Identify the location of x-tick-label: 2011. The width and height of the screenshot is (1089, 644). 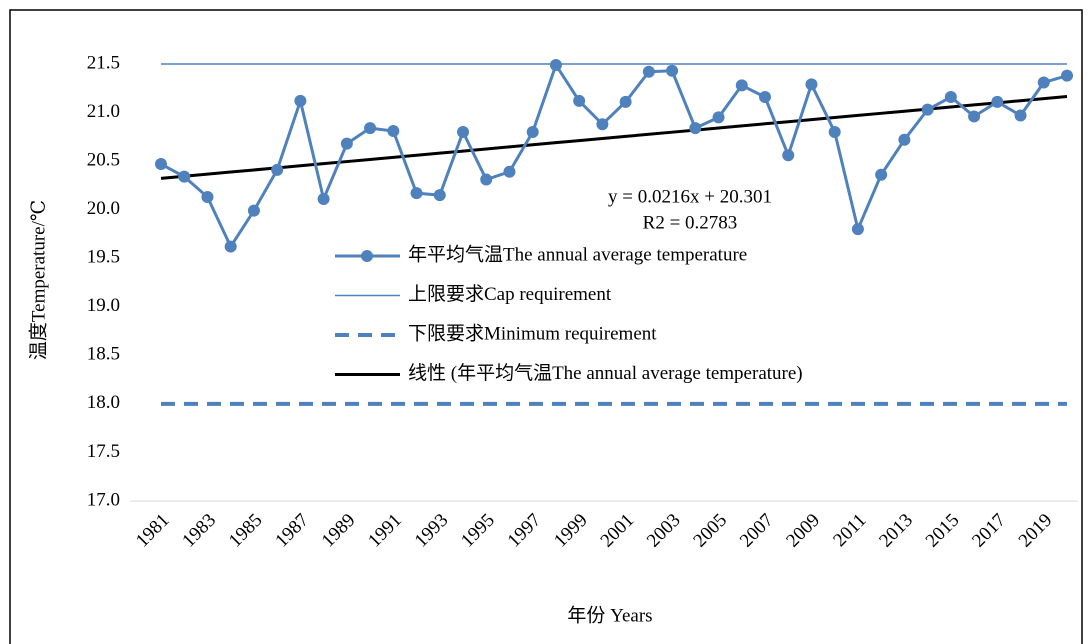
(849, 530).